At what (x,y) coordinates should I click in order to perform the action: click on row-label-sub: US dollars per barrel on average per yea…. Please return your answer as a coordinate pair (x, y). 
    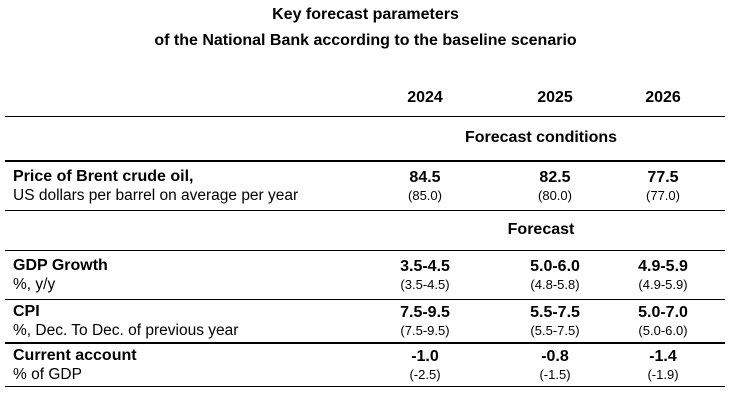
    Looking at the image, I should click on (156, 195).